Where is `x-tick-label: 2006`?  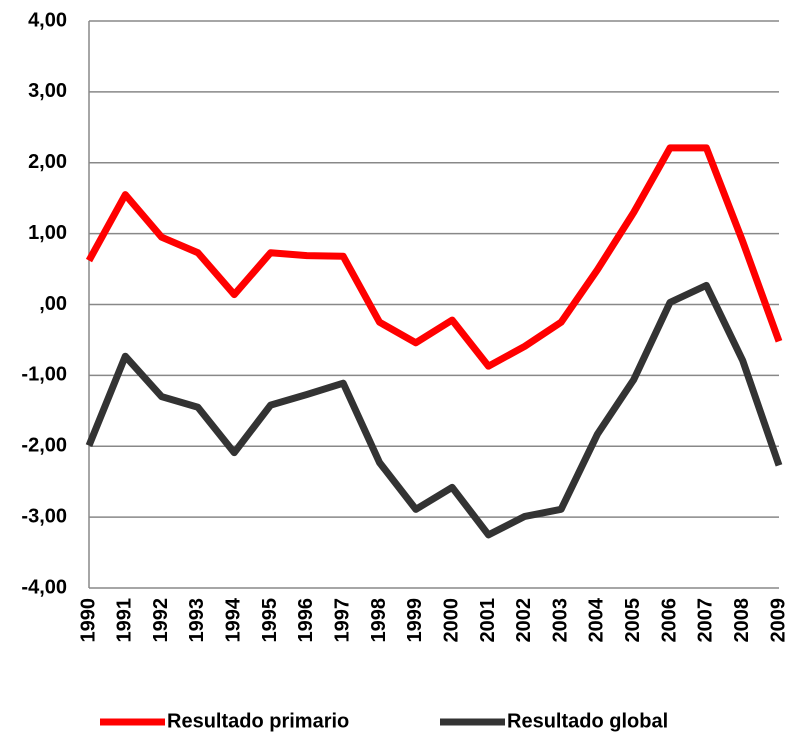 x-tick-label: 2006 is located at coordinates (669, 620).